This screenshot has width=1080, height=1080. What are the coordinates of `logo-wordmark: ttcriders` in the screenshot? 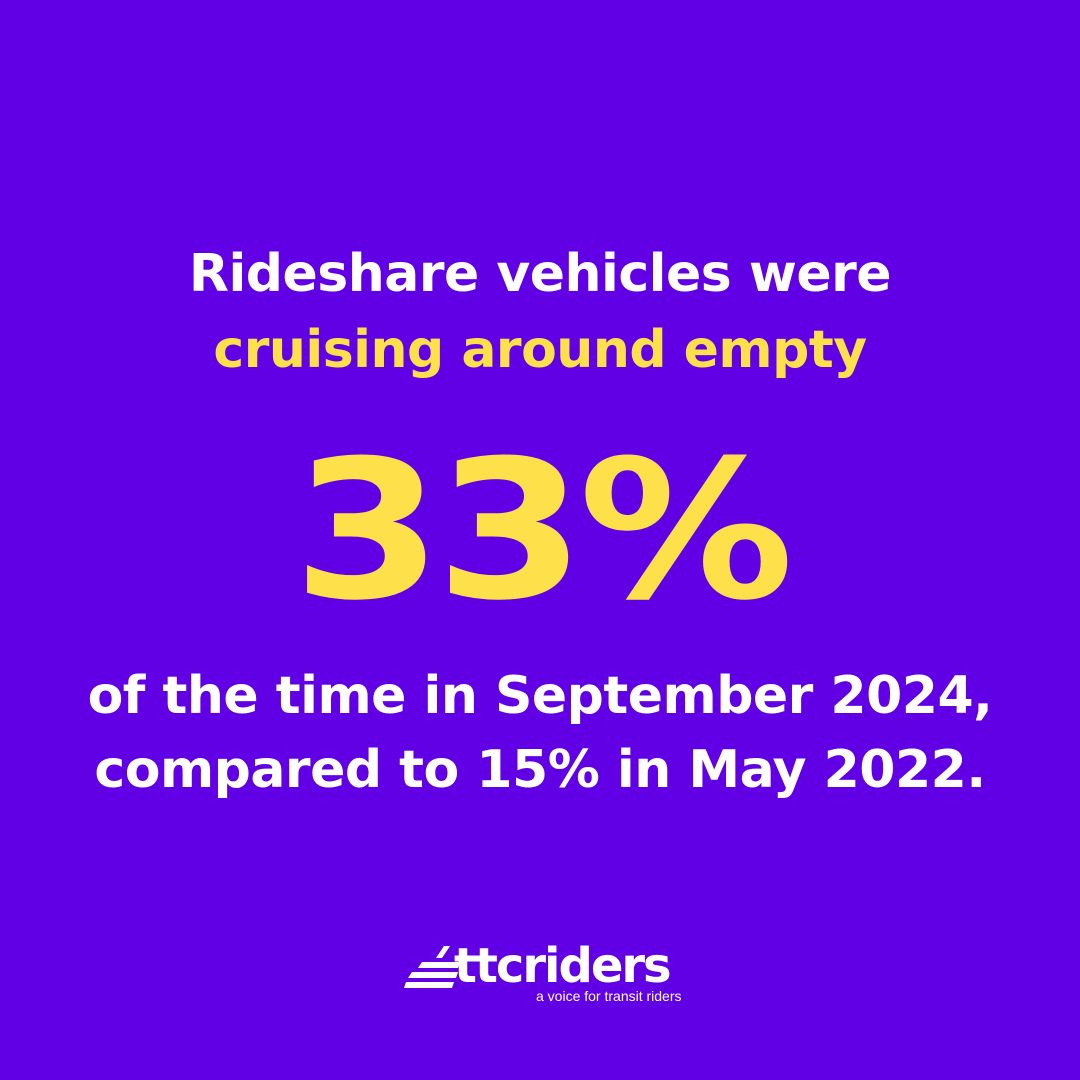 It's located at (563, 966).